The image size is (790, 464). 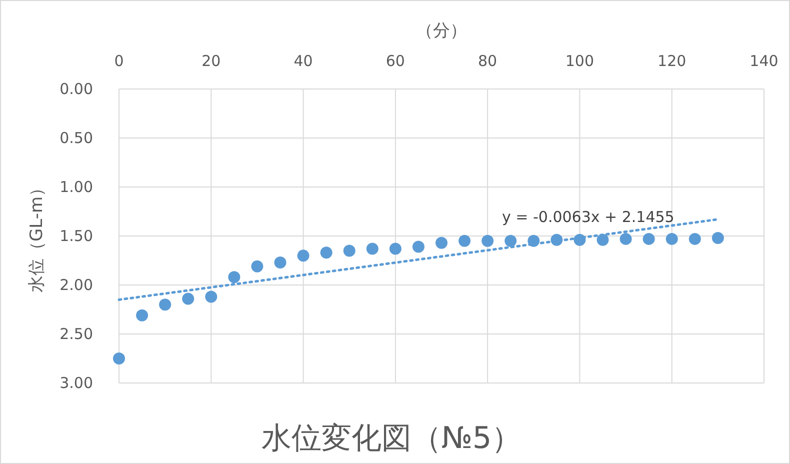 What do you see at coordinates (391, 438) in the screenshot?
I see `text: 水位変化図（№5）` at bounding box center [391, 438].